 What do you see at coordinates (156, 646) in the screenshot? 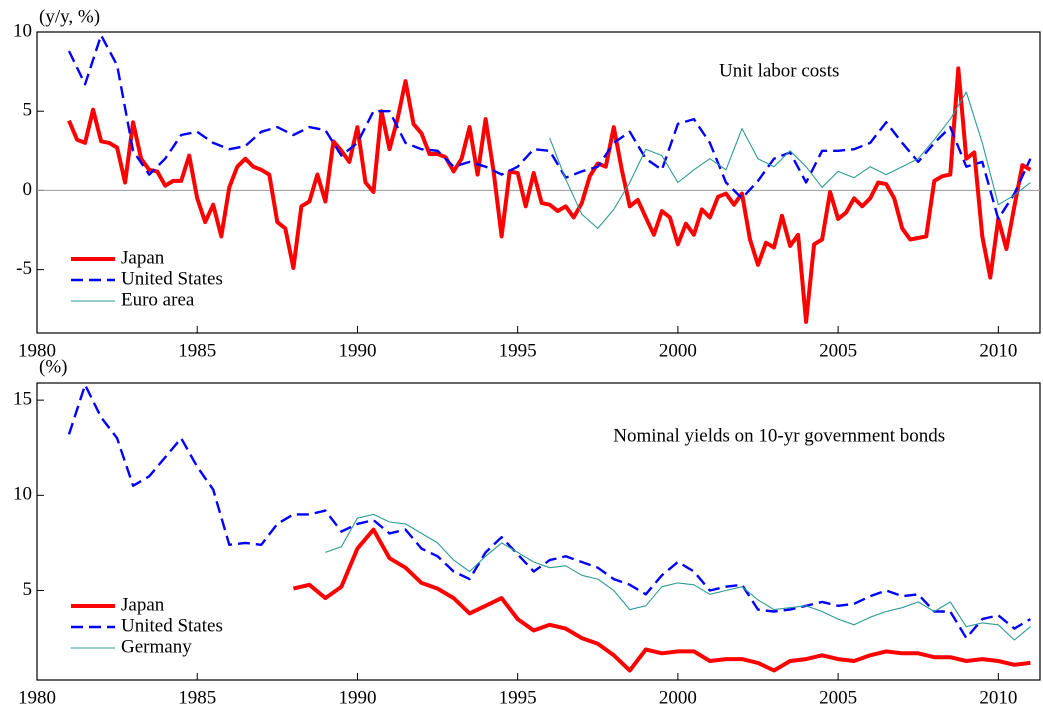
I see `legend-label: Germany` at bounding box center [156, 646].